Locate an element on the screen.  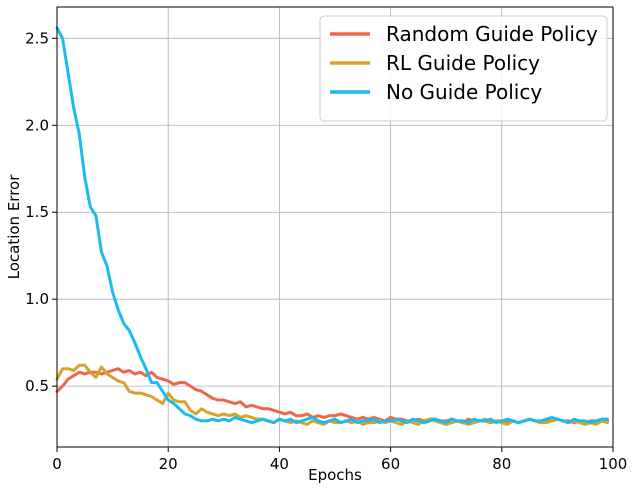
x-tick-label: 0 is located at coordinates (57, 464).